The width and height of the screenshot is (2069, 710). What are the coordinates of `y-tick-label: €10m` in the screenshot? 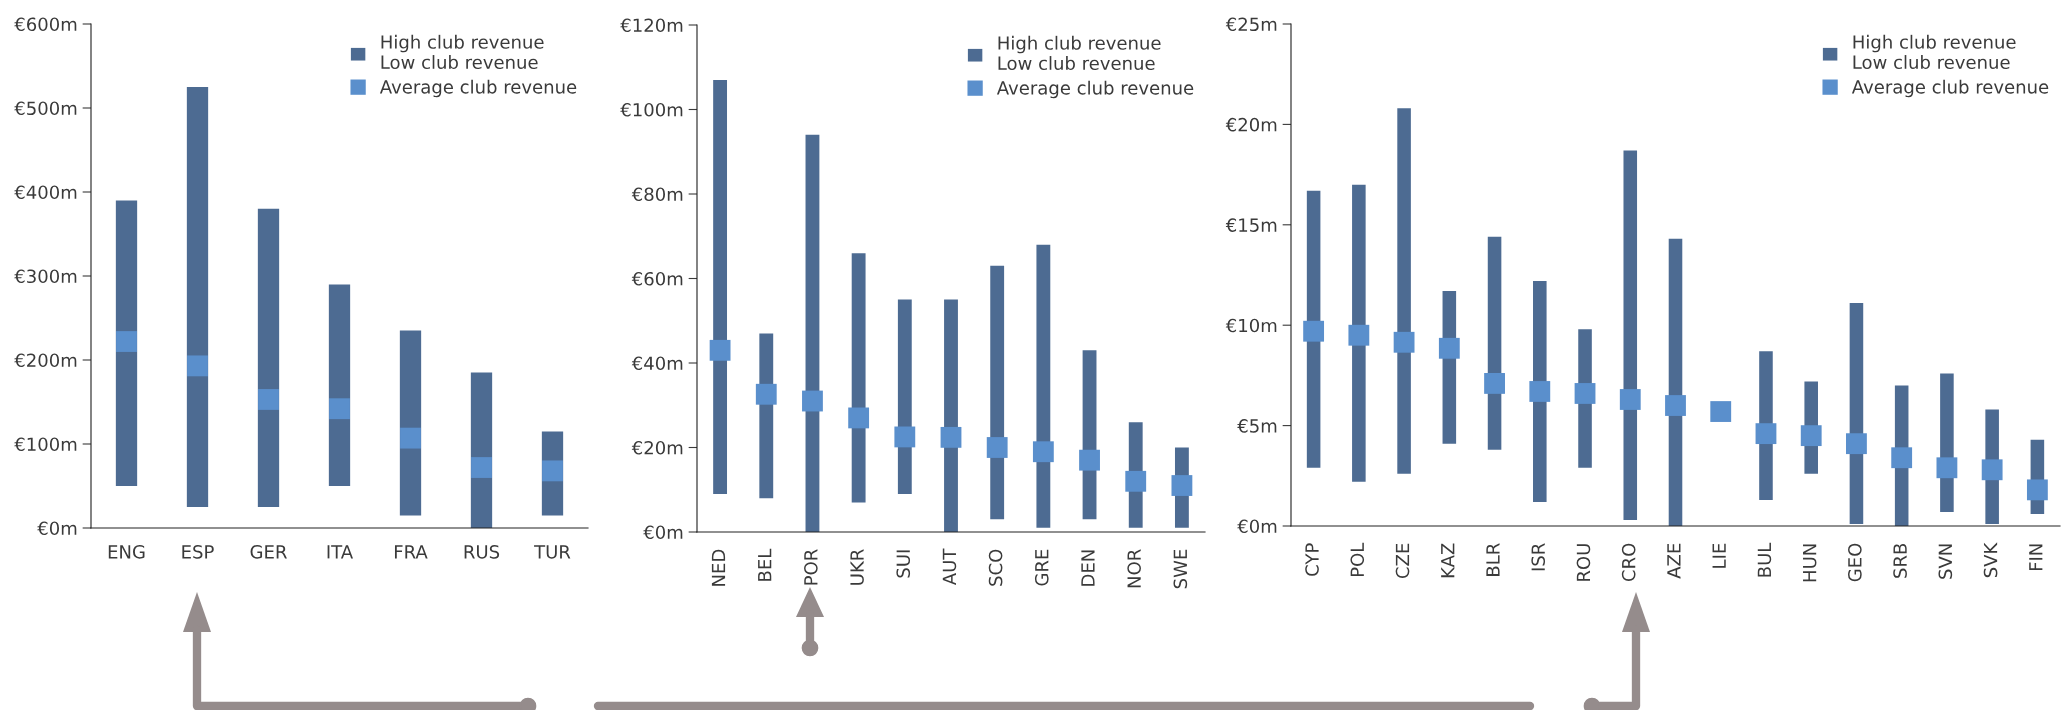 It's located at (1251, 325).